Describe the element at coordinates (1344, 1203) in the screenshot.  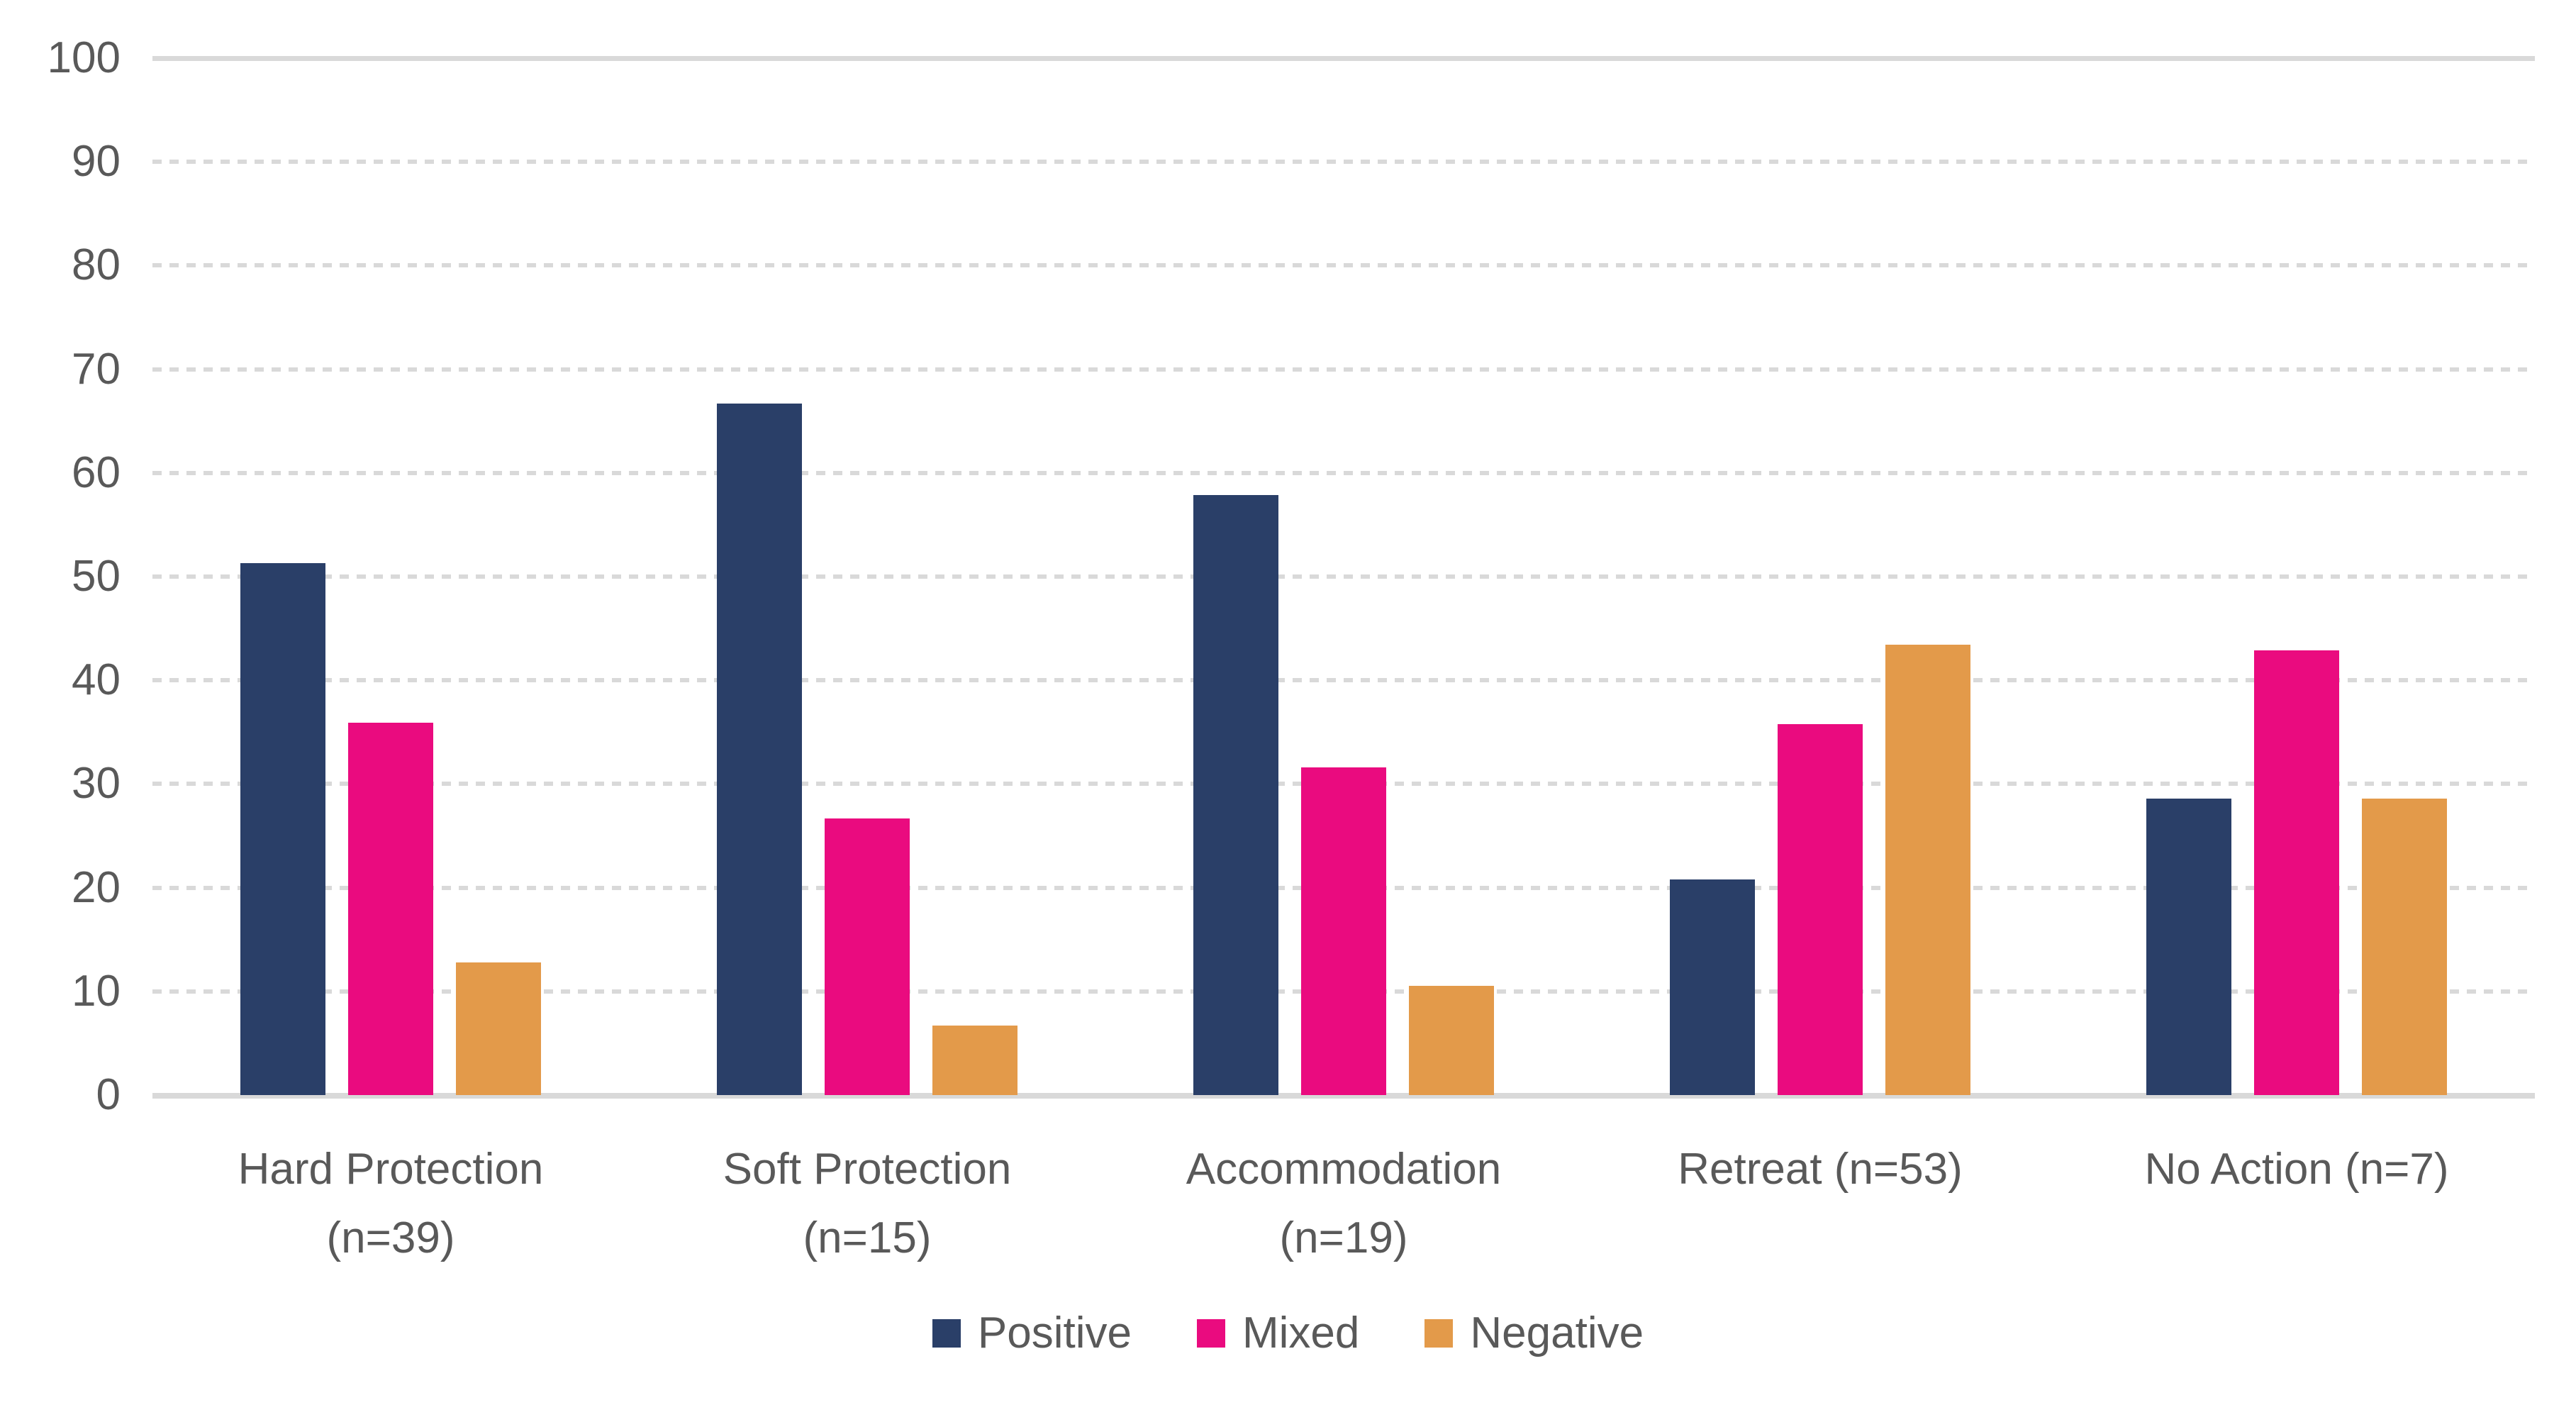
I see `category-label-3: Accommodation (n=19)` at that location.